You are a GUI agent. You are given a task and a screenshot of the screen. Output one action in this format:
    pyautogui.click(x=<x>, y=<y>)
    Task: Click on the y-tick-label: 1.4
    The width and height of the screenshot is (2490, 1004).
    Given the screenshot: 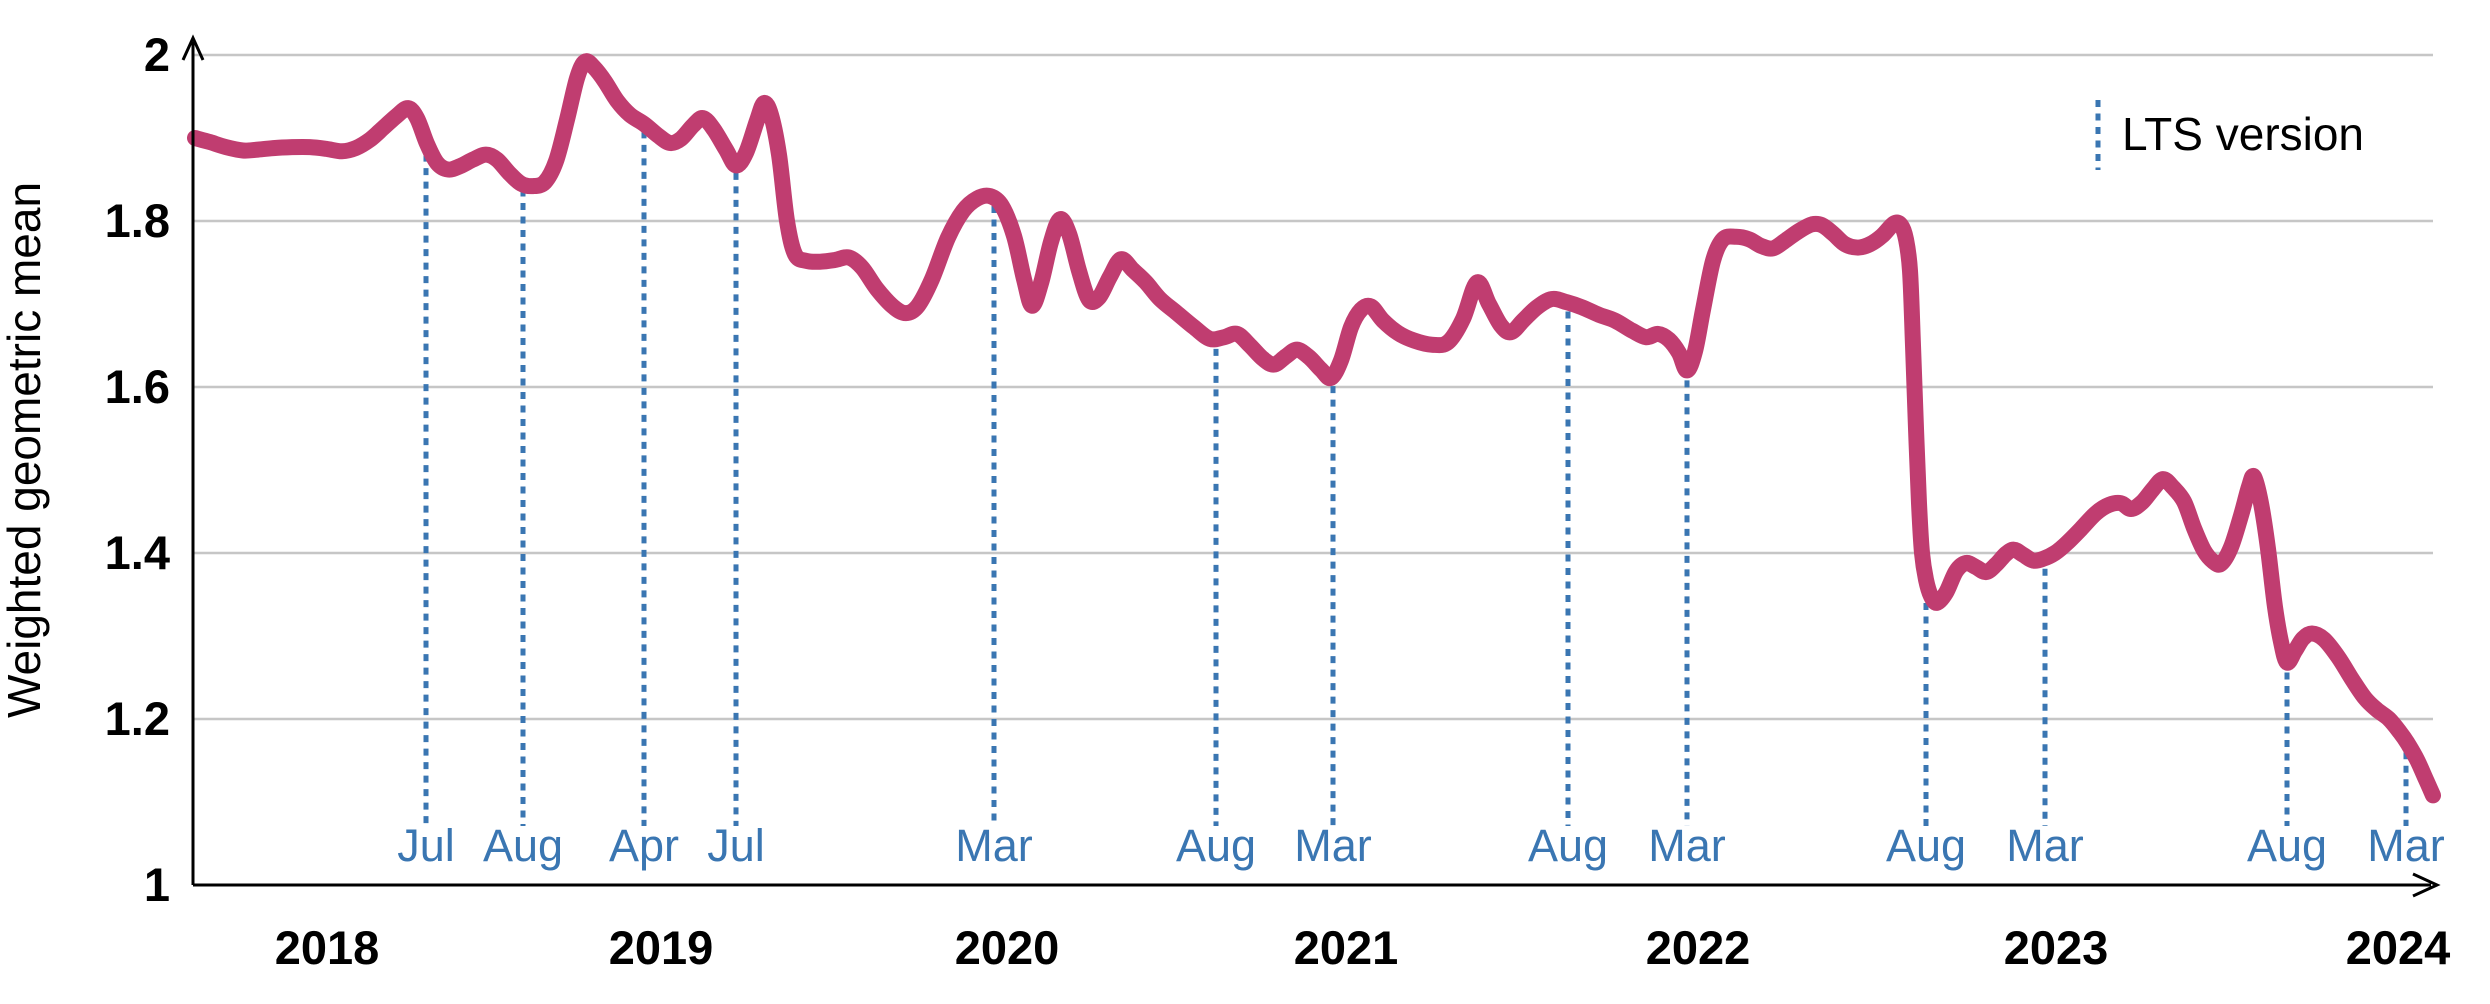 What is the action you would take?
    pyautogui.click(x=137, y=552)
    